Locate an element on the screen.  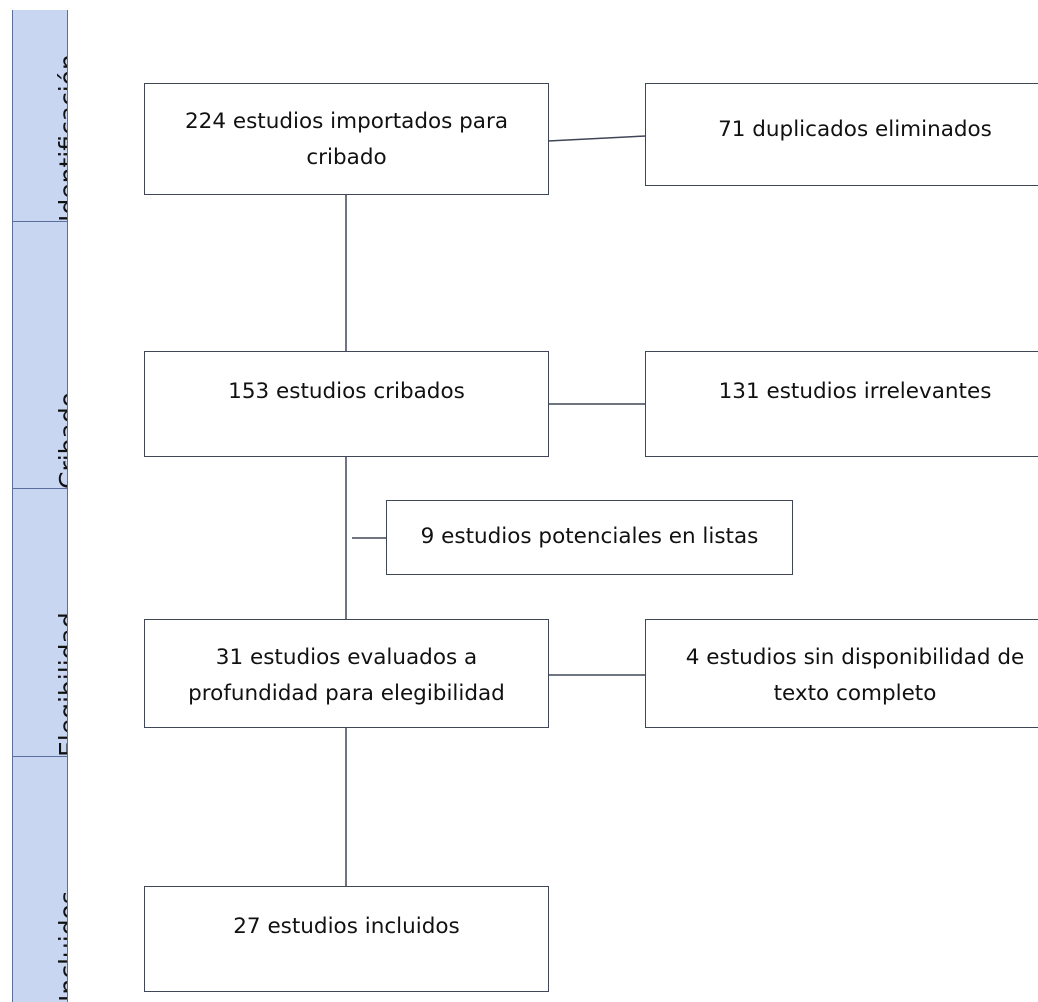
box-included: 27 estudios incluidos is located at coordinates (346, 939).